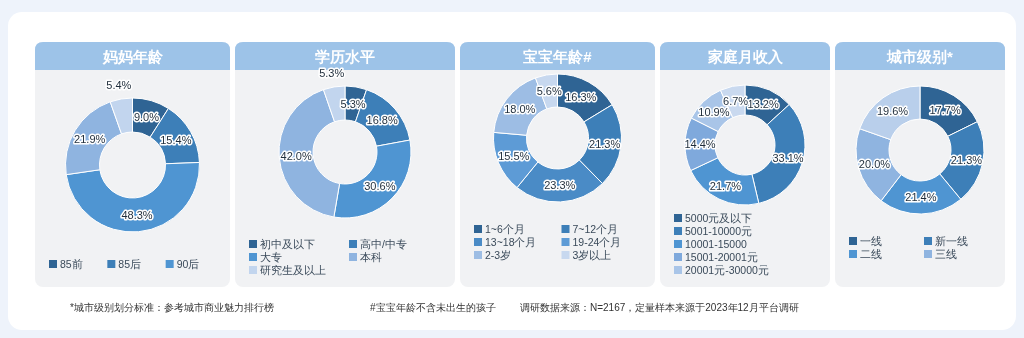 The width and height of the screenshot is (1024, 338). I want to click on data-label: 42.0%, so click(296, 156).